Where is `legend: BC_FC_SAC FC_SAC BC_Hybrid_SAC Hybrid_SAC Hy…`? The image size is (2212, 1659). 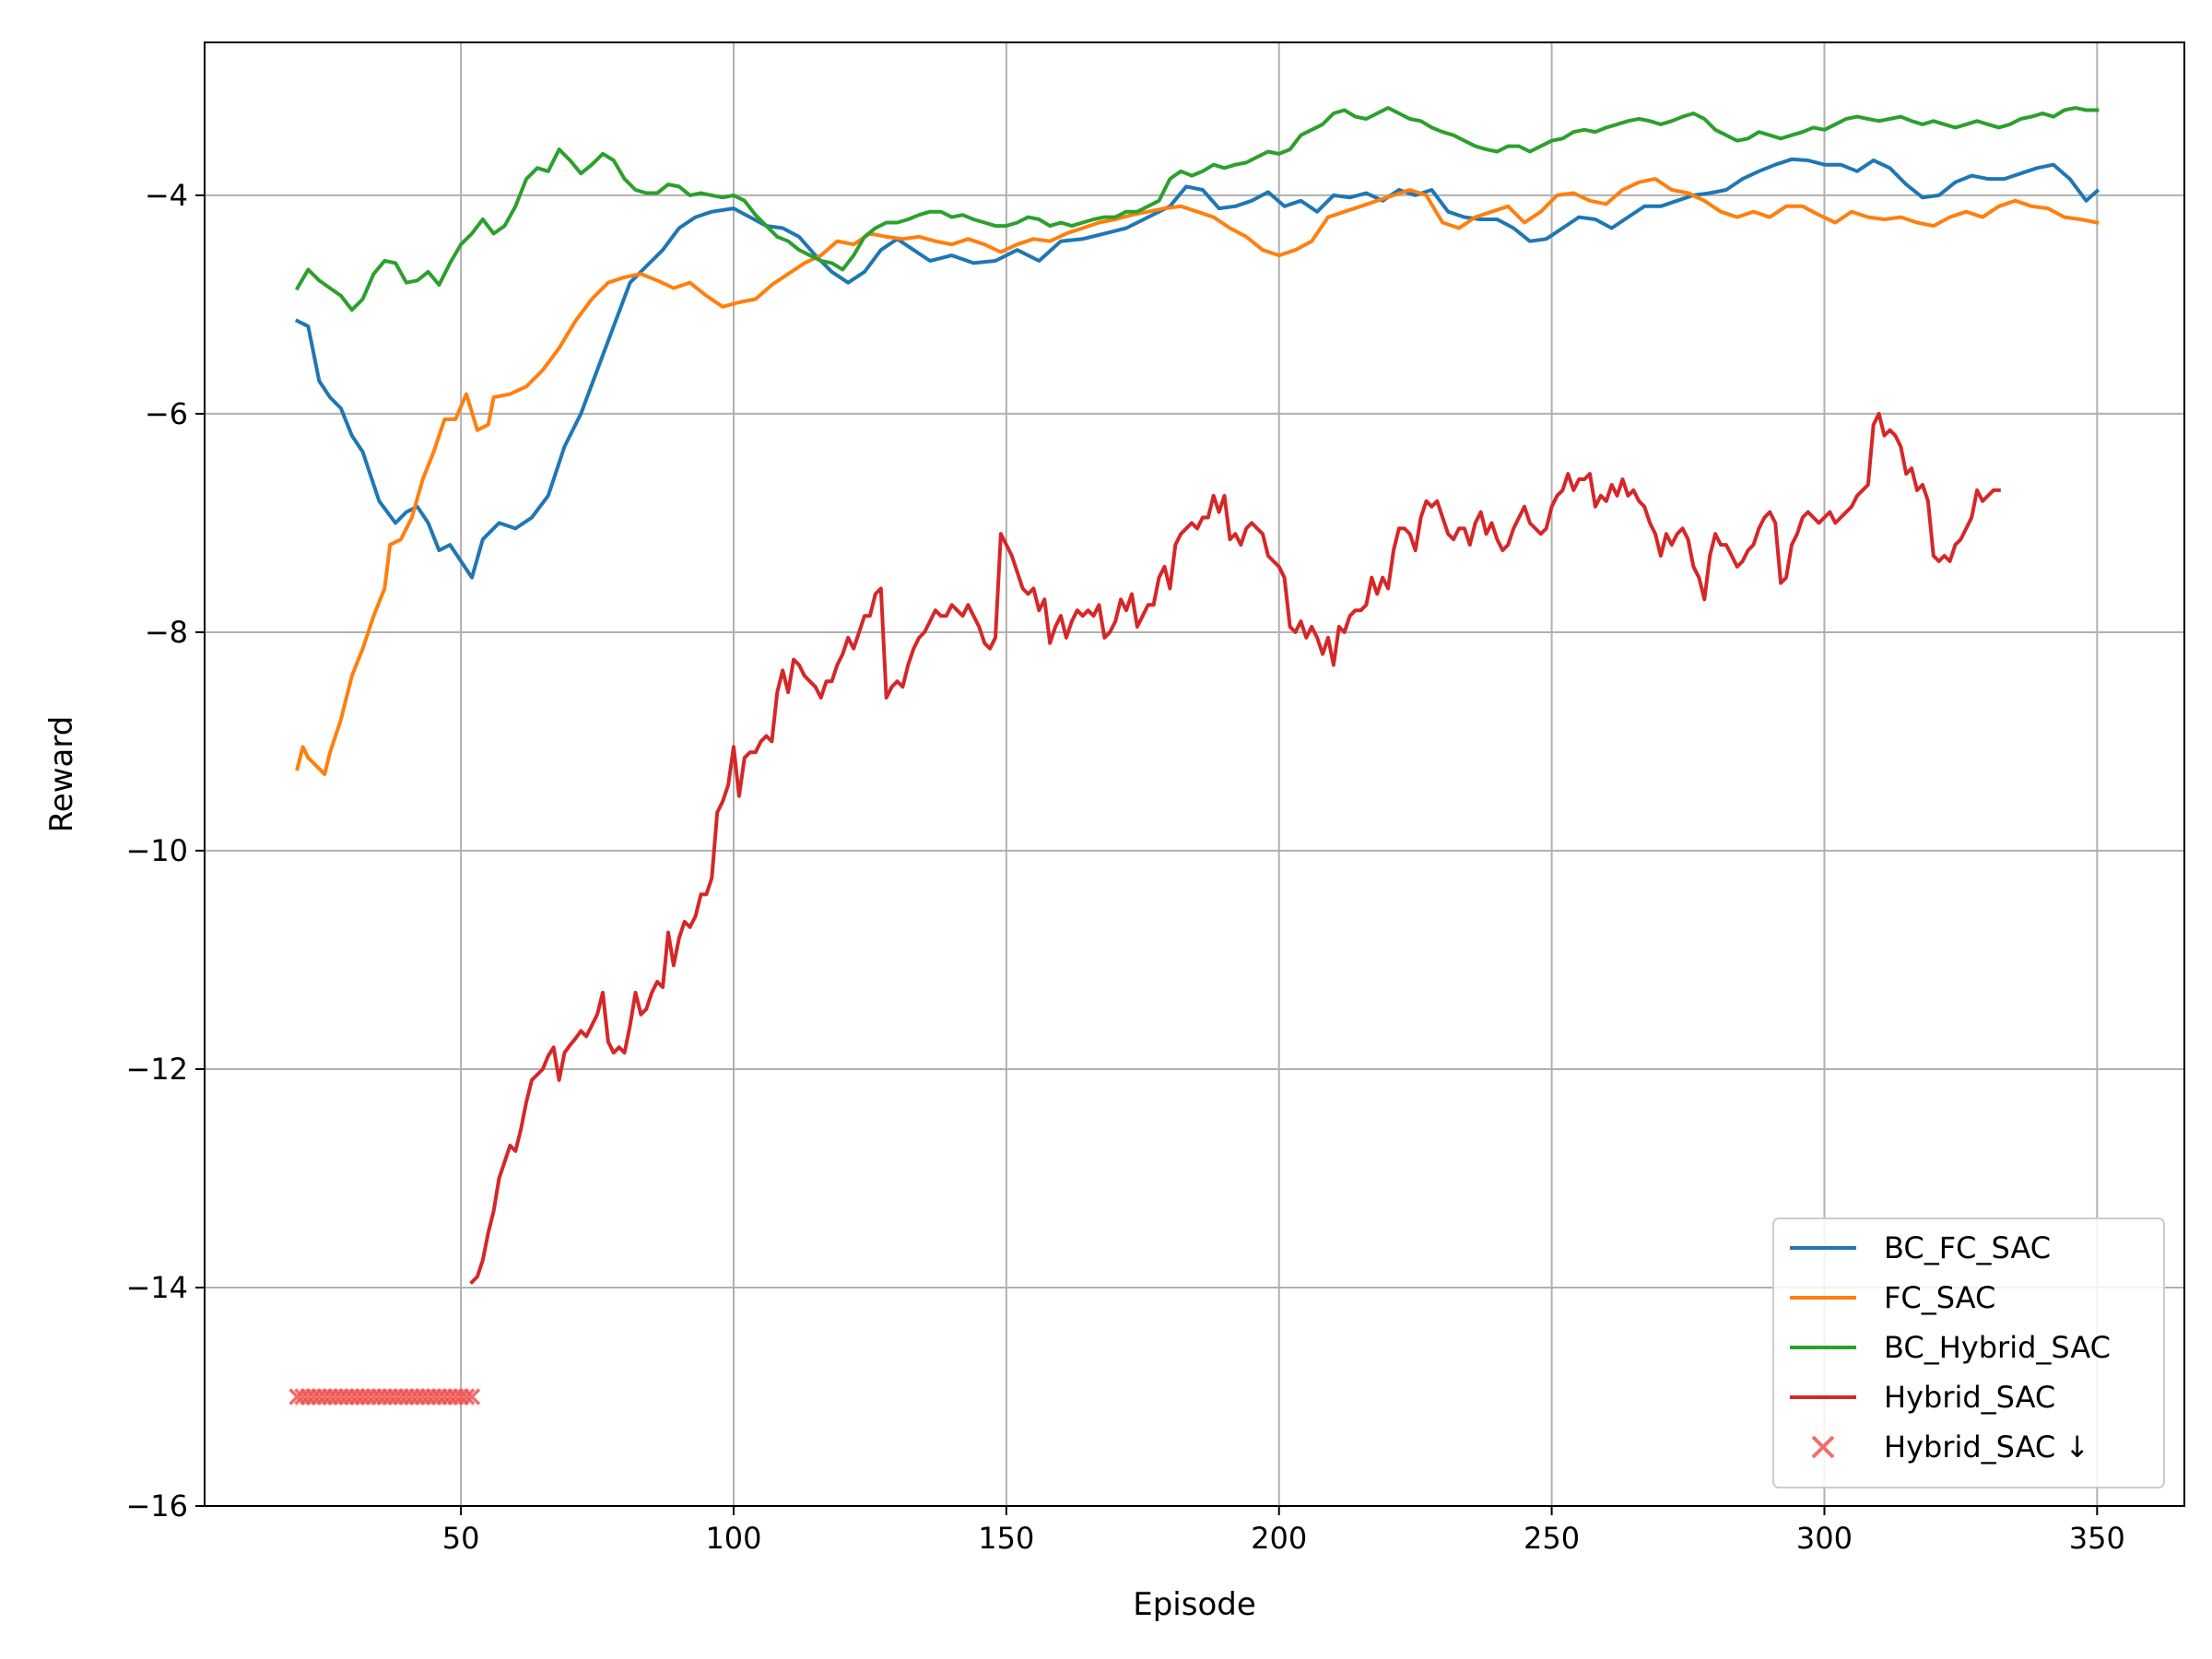
legend: BC_FC_SAC FC_SAC BC_Hybrid_SAC Hybrid_SAC Hy… is located at coordinates (1968, 1353).